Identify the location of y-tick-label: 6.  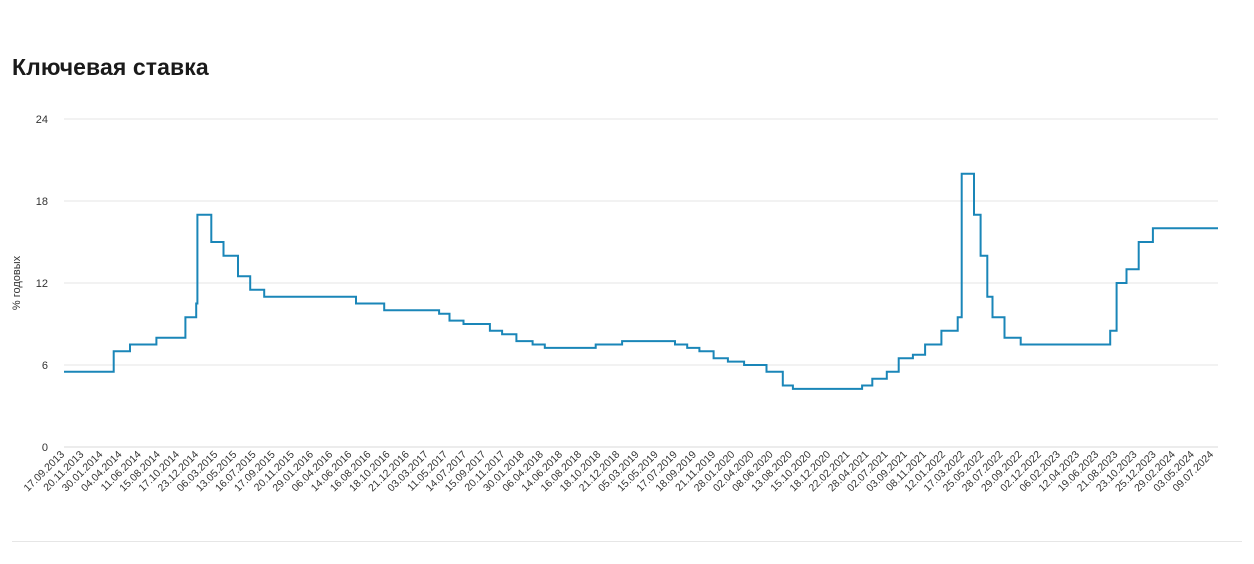
(45, 366).